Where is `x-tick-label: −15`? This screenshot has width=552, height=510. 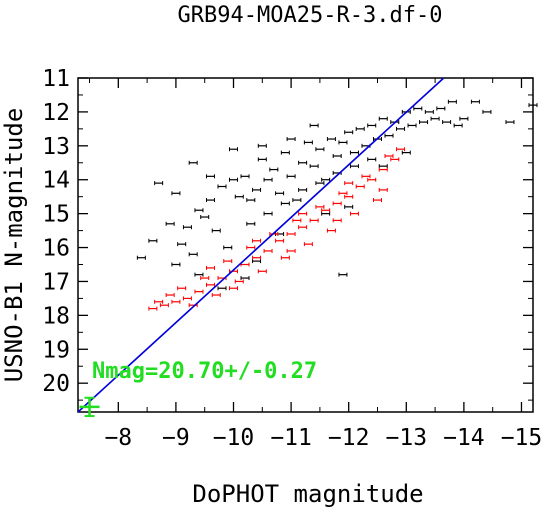
x-tick-label: −15 is located at coordinates (522, 438).